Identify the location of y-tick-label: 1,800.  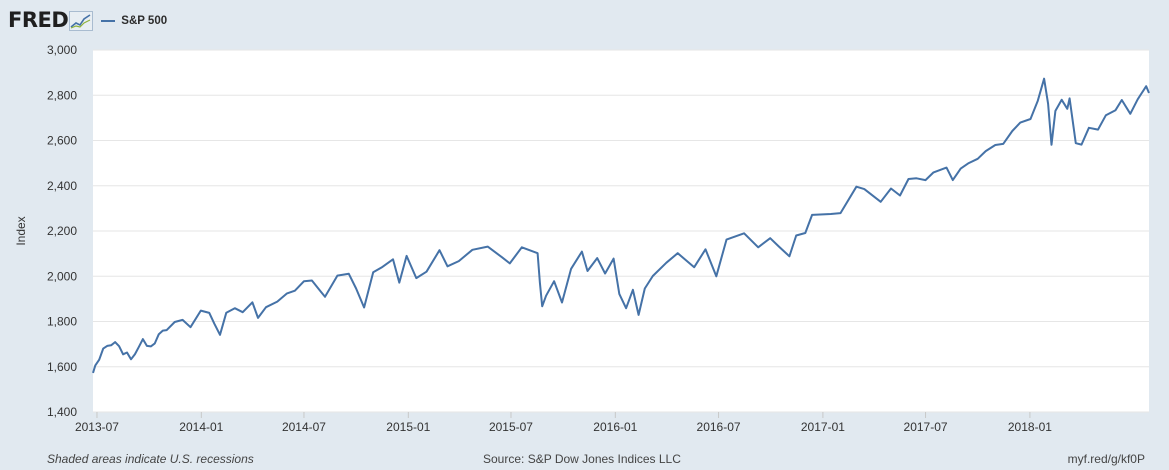
(62, 322).